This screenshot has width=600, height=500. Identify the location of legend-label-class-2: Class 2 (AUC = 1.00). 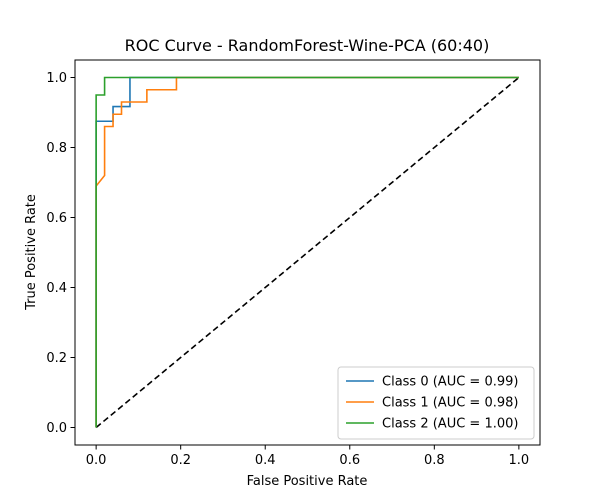
(450, 424).